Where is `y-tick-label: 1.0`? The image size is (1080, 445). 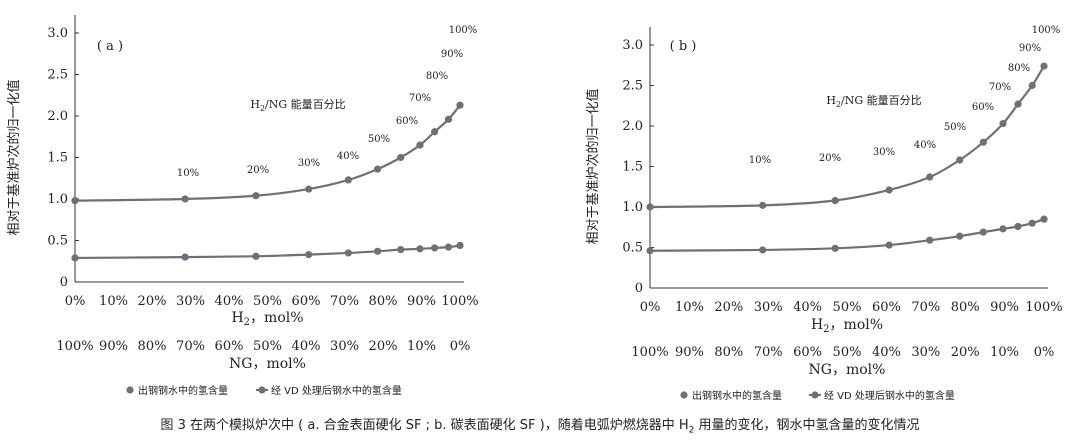 y-tick-label: 1.0 is located at coordinates (632, 207).